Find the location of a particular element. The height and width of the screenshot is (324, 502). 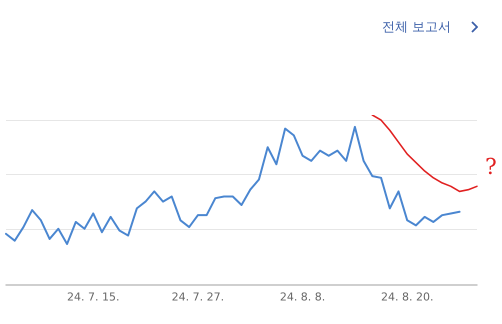

x-tick-label: 24. 7. 15. is located at coordinates (93, 297).